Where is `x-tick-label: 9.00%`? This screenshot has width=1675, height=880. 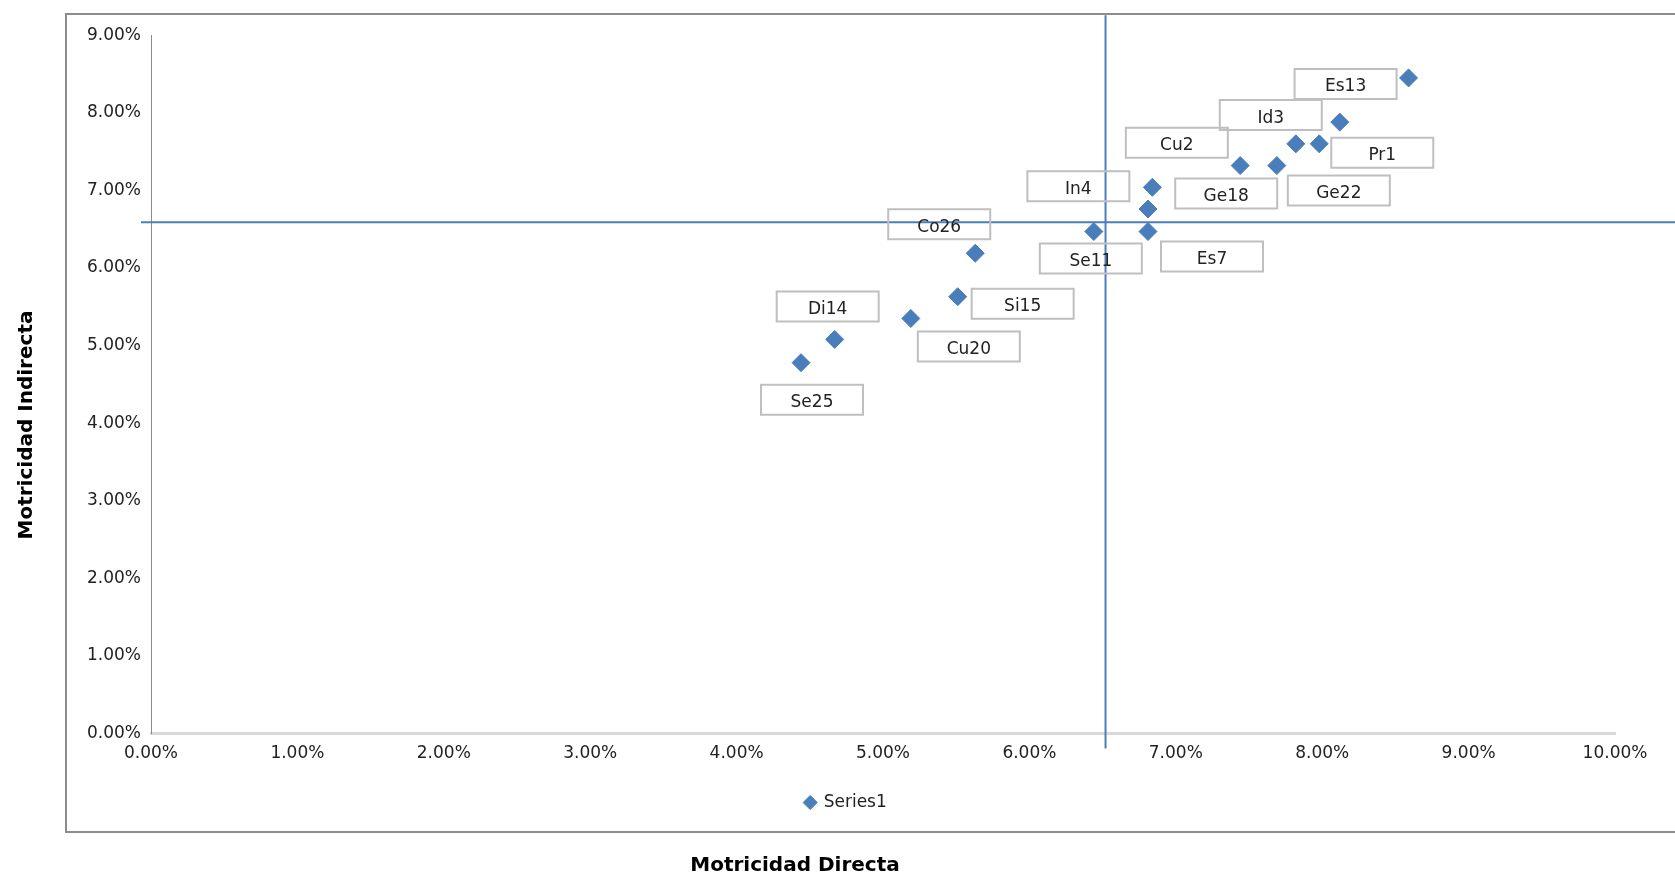
x-tick-label: 9.00% is located at coordinates (1468, 752).